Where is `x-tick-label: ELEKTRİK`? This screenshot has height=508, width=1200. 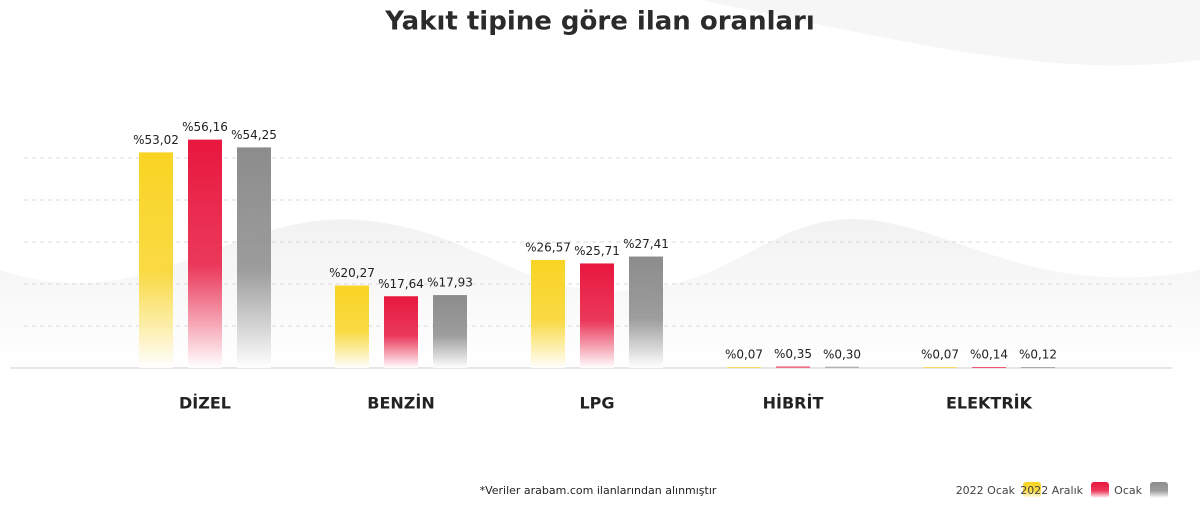
x-tick-label: ELEKTRİK is located at coordinates (989, 403).